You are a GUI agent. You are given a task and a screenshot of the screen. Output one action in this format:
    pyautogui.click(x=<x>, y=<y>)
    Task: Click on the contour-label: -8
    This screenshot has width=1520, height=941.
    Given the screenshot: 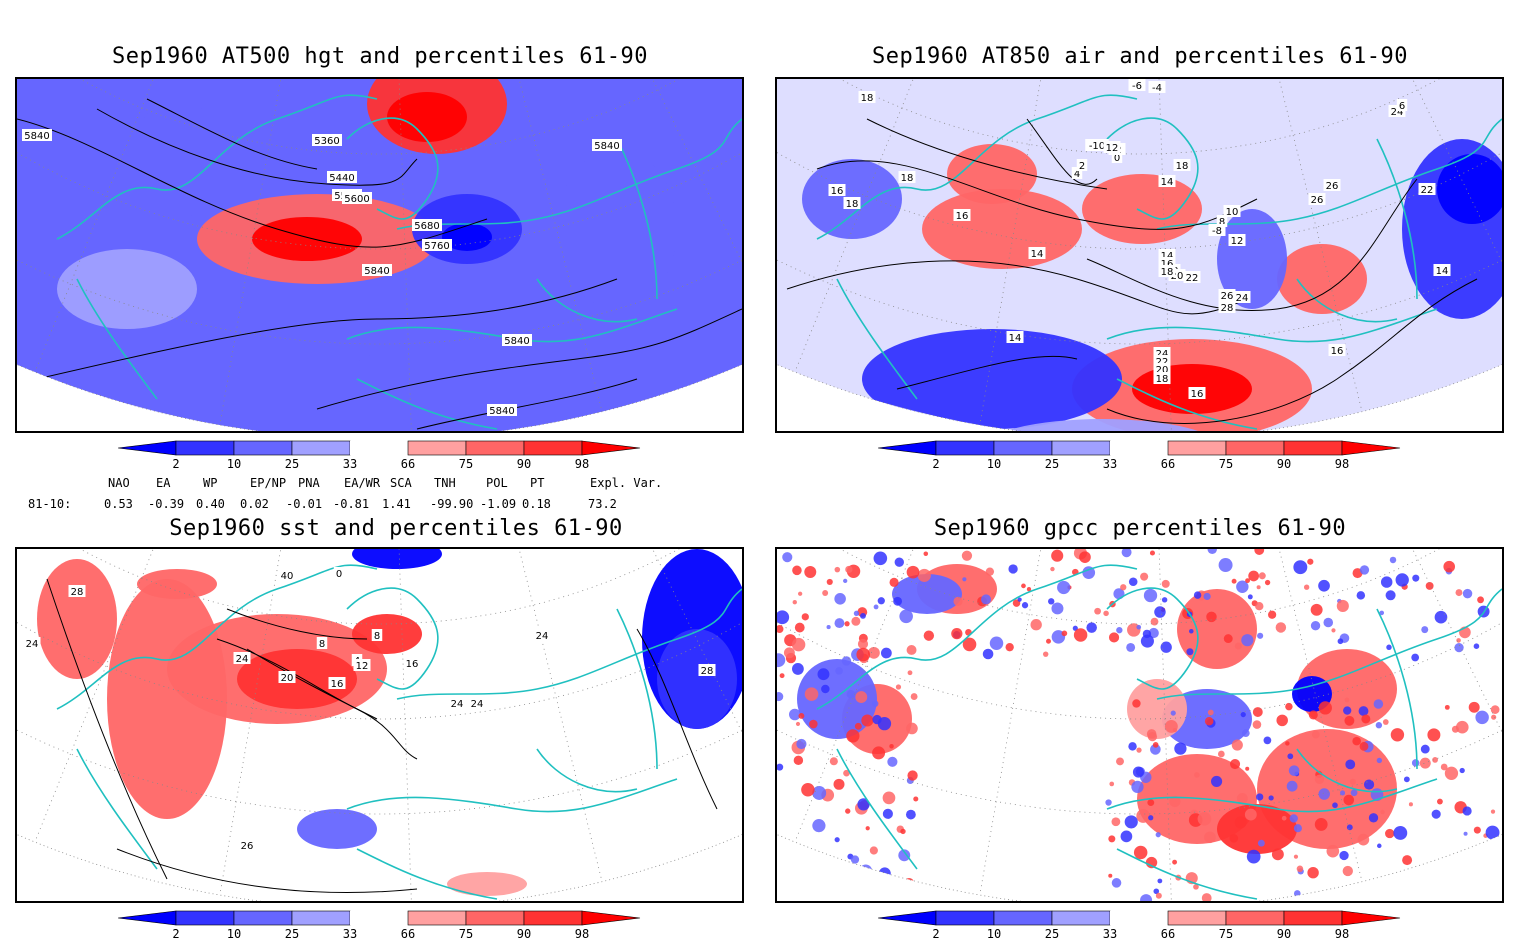 What is the action you would take?
    pyautogui.click(x=1217, y=230)
    